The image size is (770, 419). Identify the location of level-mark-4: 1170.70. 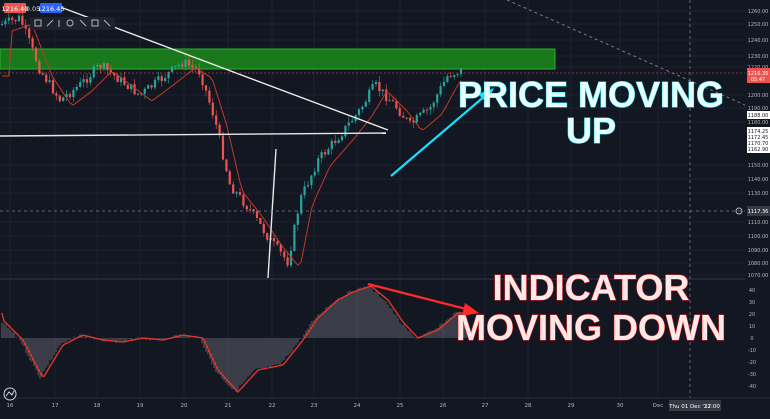
(758, 144).